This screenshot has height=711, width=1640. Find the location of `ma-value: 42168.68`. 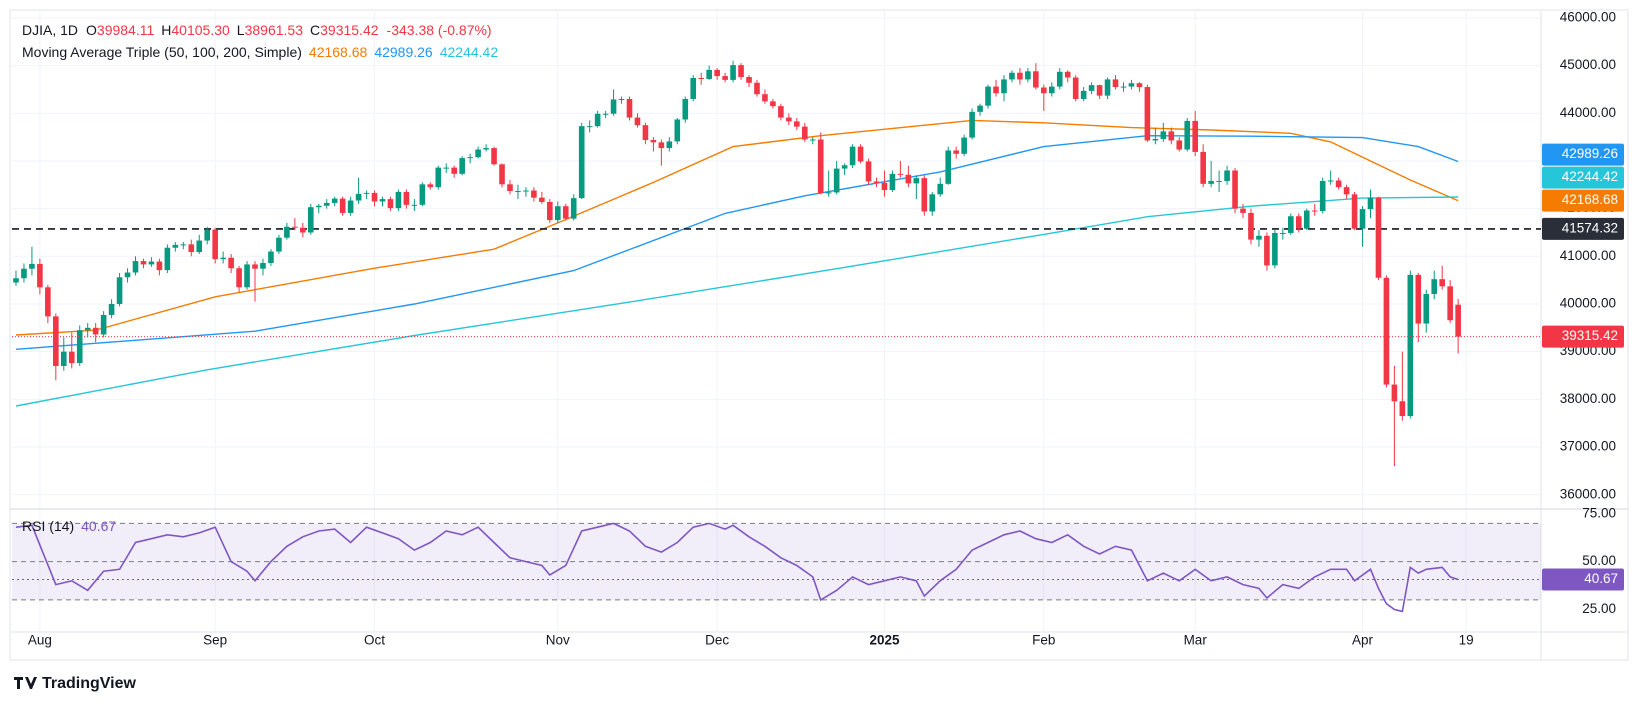

ma-value: 42168.68 is located at coordinates (338, 52).